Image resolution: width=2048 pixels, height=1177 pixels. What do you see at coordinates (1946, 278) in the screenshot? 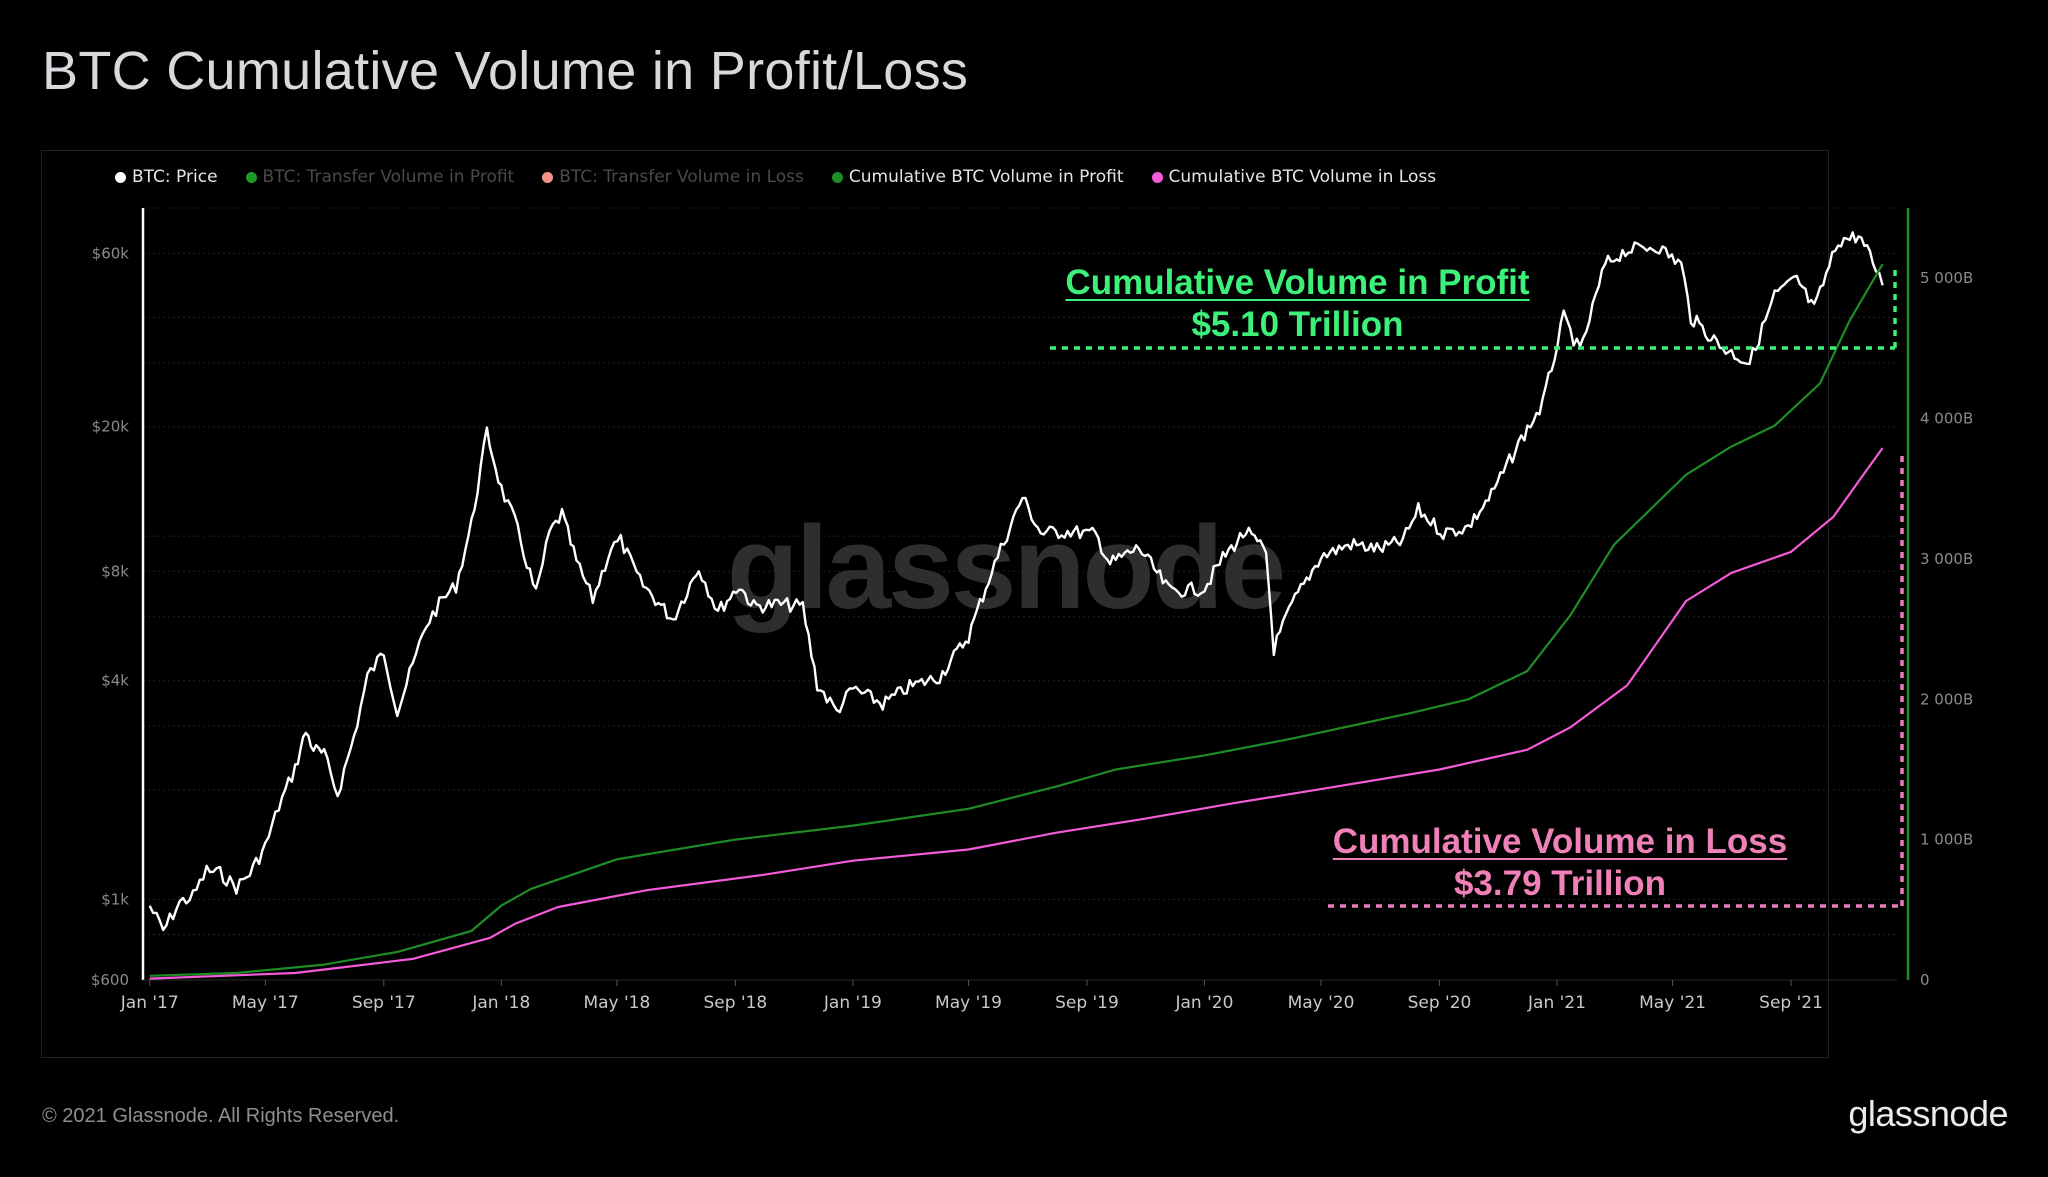
I see `y-right-tick-label: 5 000B` at bounding box center [1946, 278].